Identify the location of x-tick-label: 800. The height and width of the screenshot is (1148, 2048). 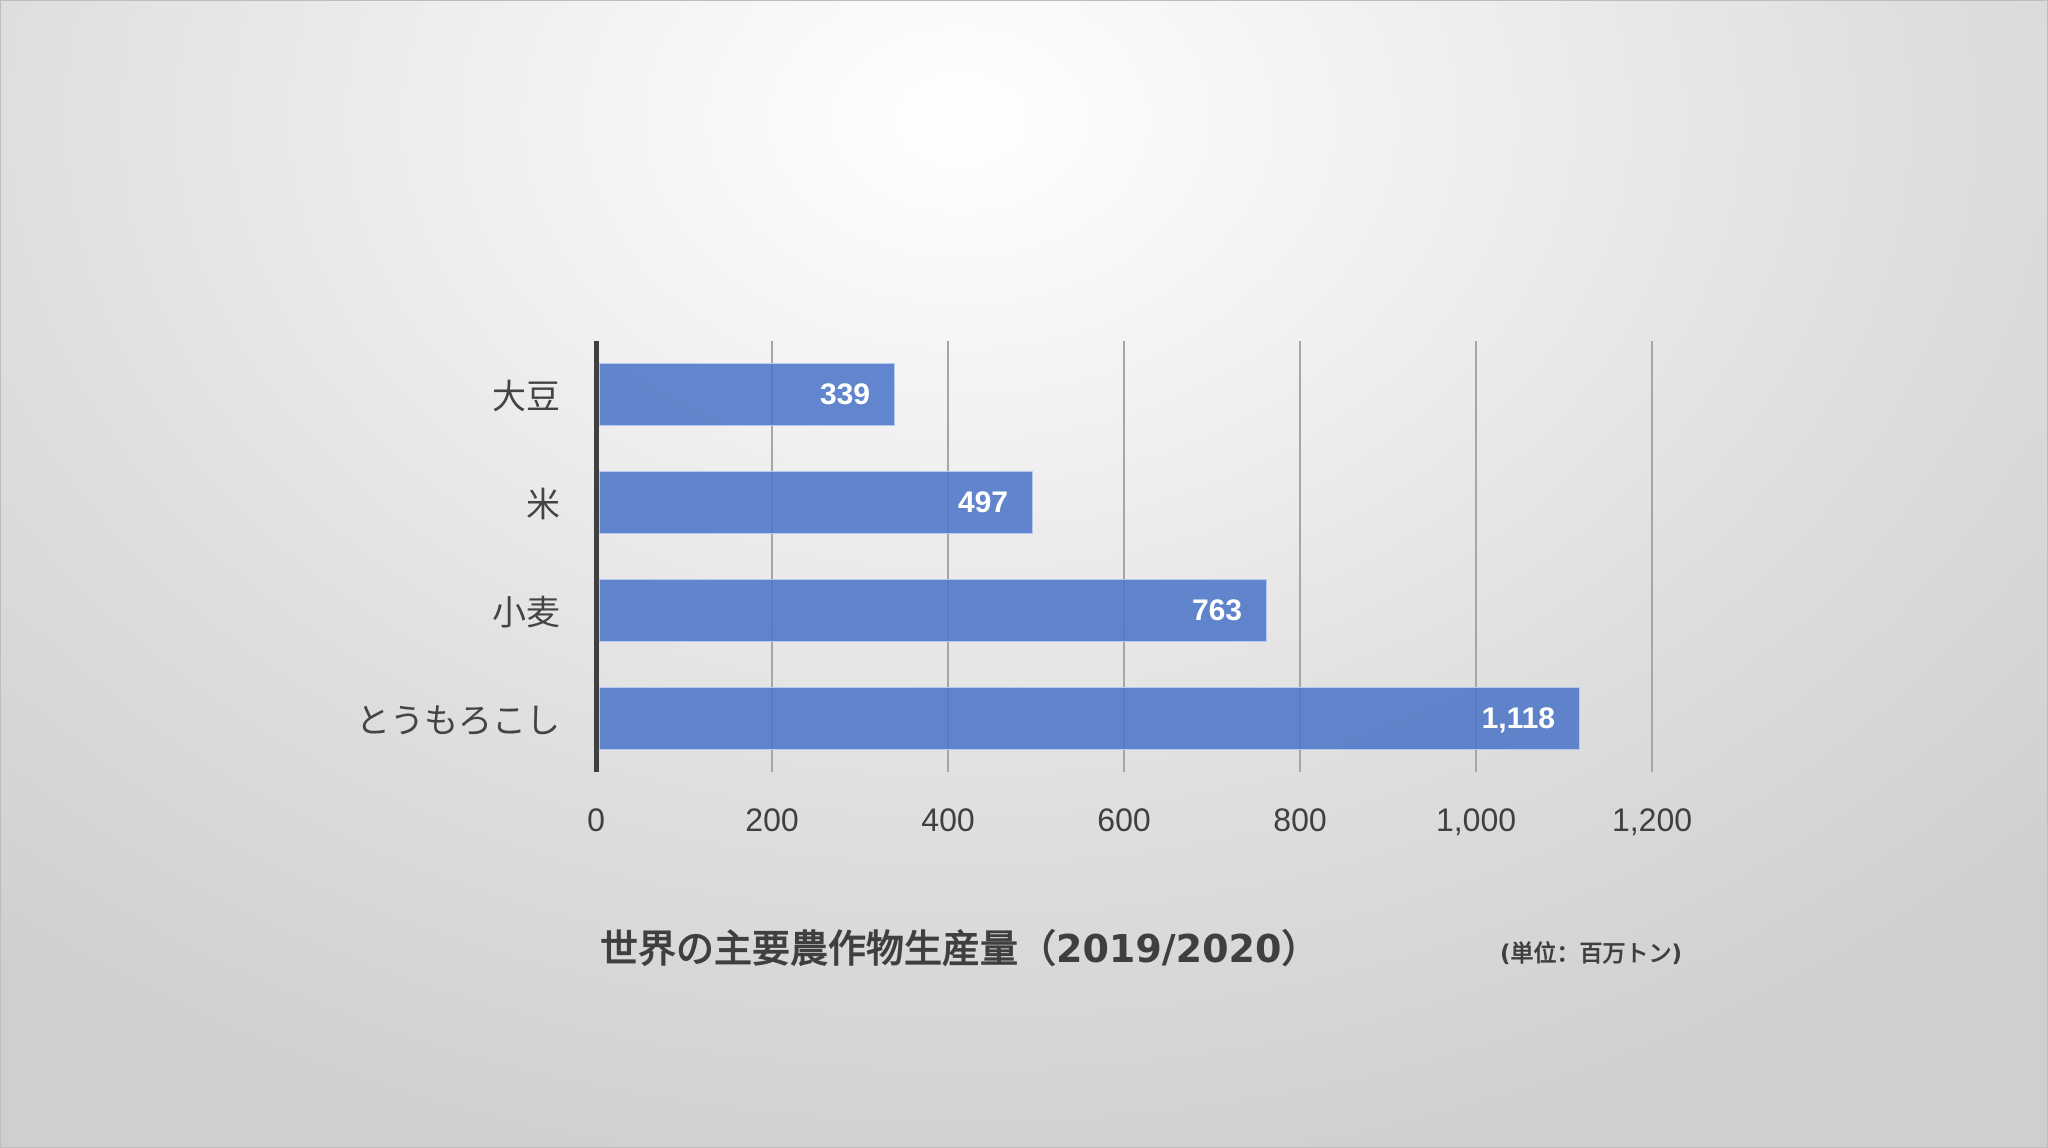
(1300, 820).